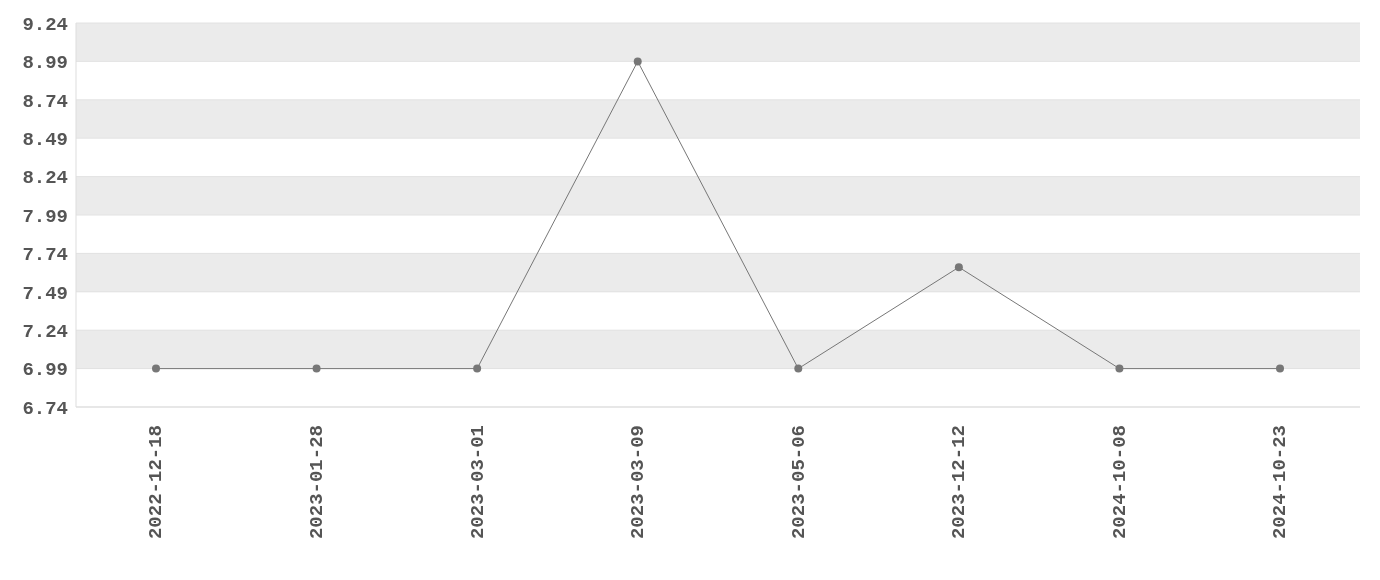 This screenshot has width=1380, height=580. Describe the element at coordinates (1280, 482) in the screenshot. I see `x-tick-label: 2024-10-23` at that location.